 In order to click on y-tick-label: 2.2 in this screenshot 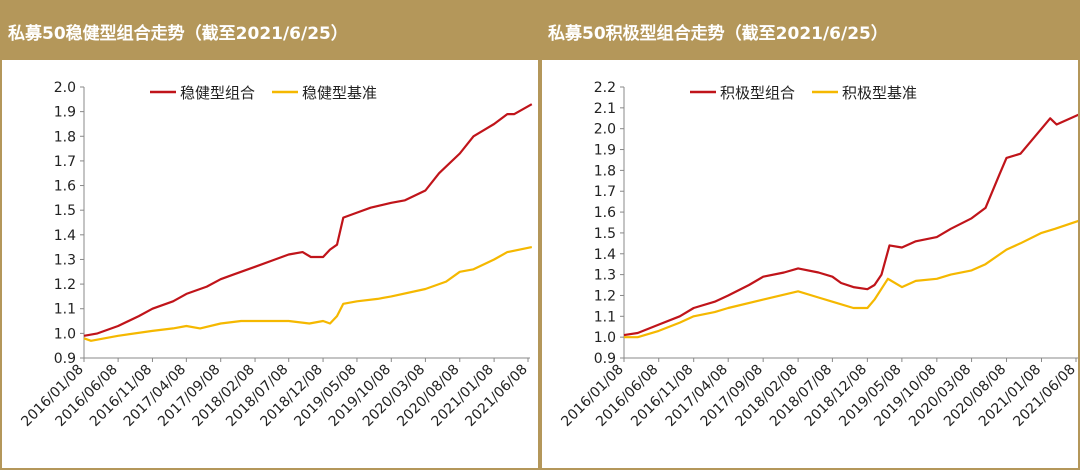, I will do `click(605, 88)`.